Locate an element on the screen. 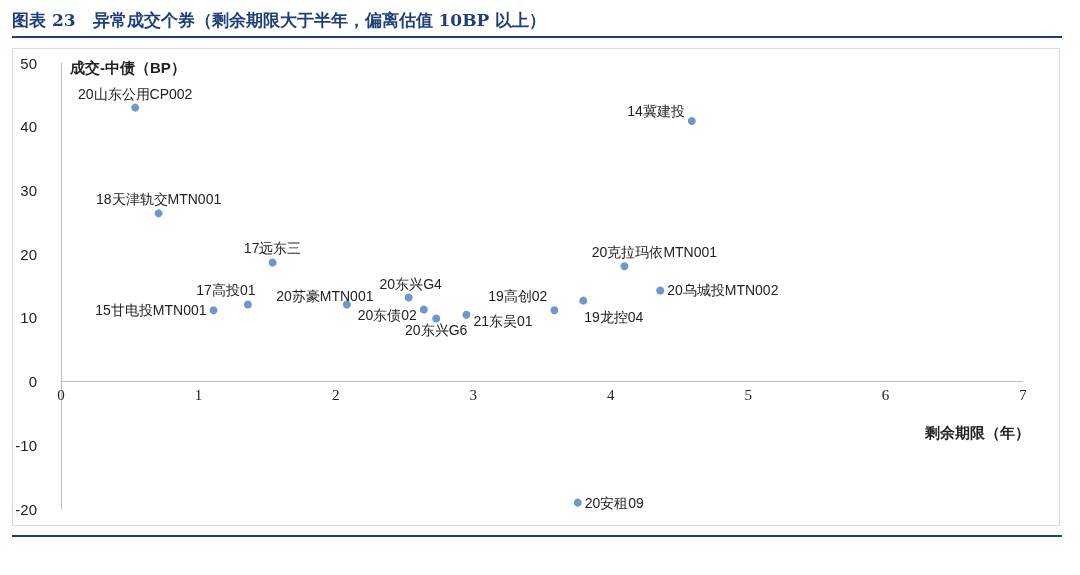  chart-title: 图表 23 异常成交个券（剩余期限大于半年，偏离估值 10BP 以上） is located at coordinates (537, 22).